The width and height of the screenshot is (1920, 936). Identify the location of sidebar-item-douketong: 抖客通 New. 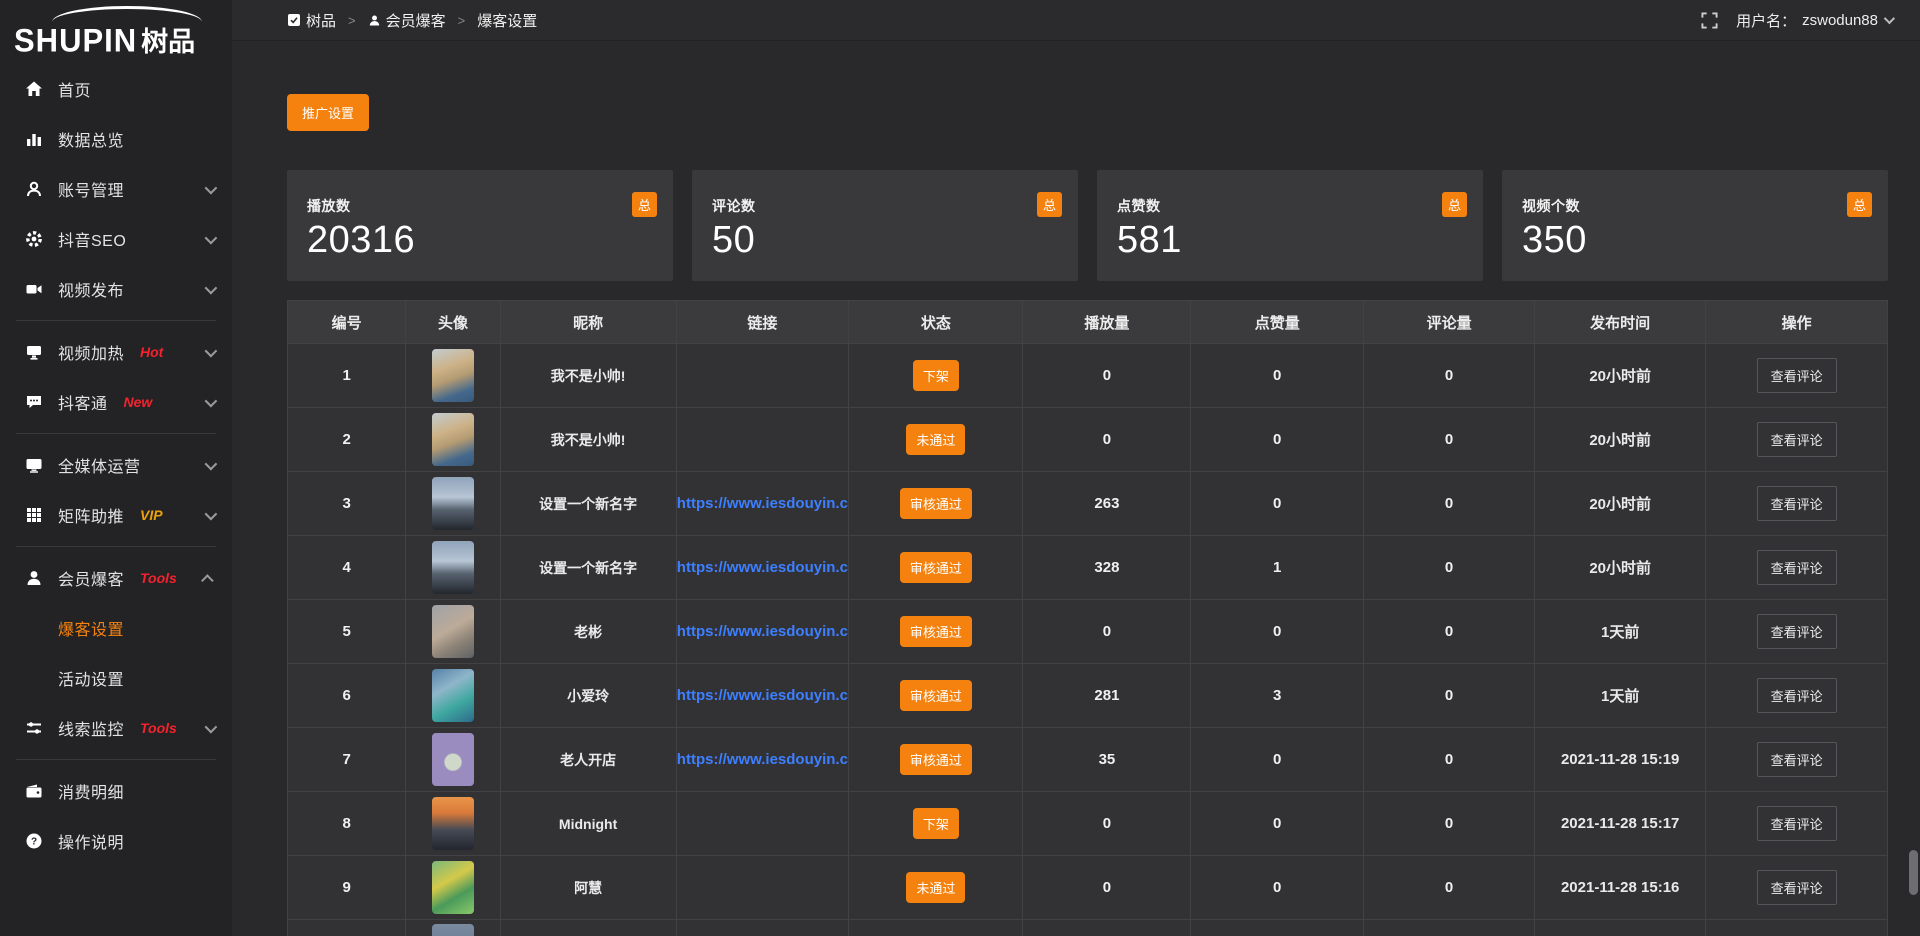
(116, 402).